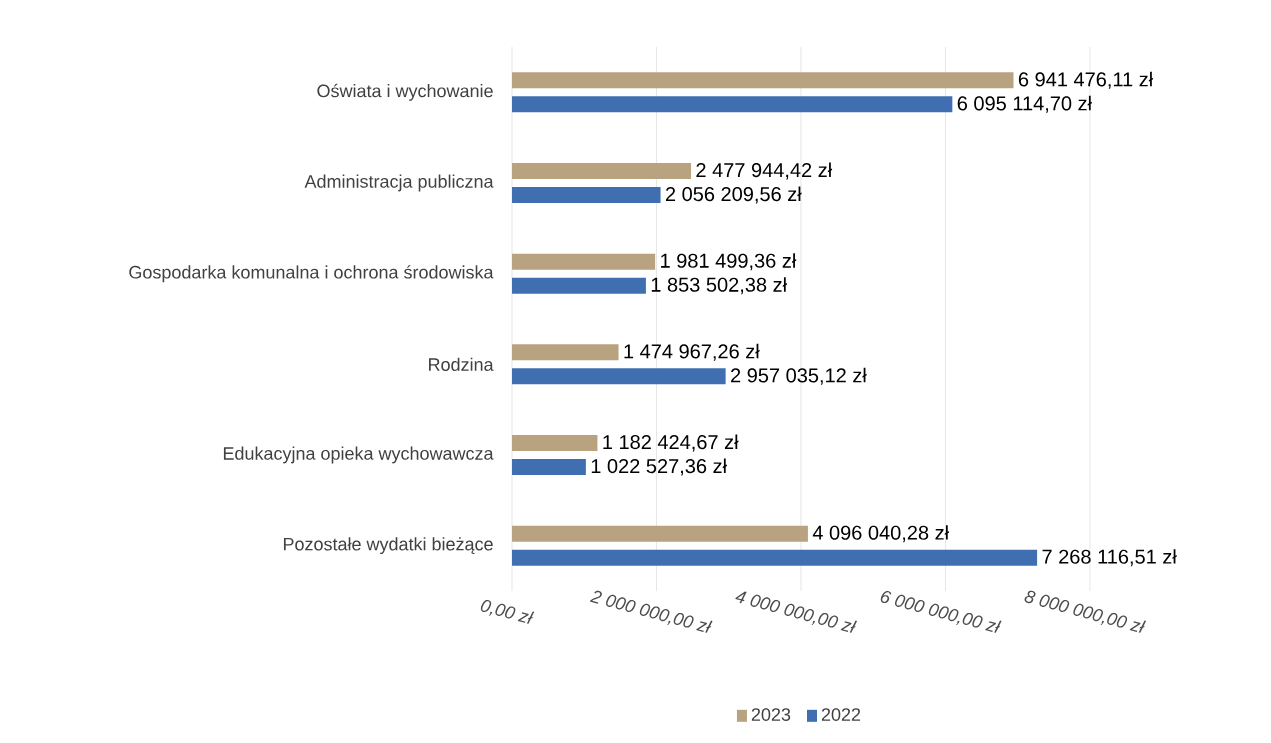 The image size is (1271, 743). I want to click on data-label: 6 095 114,70 zł, so click(1024, 104).